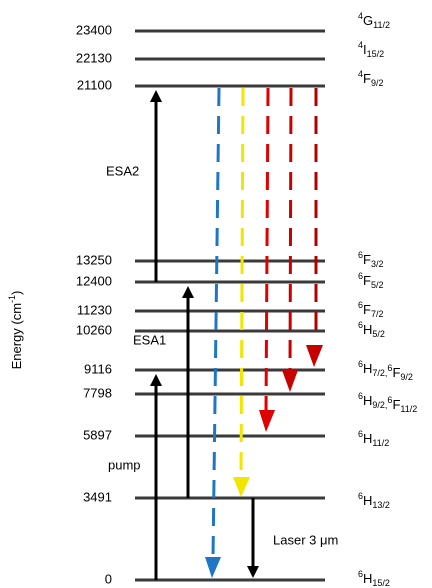  What do you see at coordinates (365, 49) in the screenshot?
I see `term-letter: I` at bounding box center [365, 49].